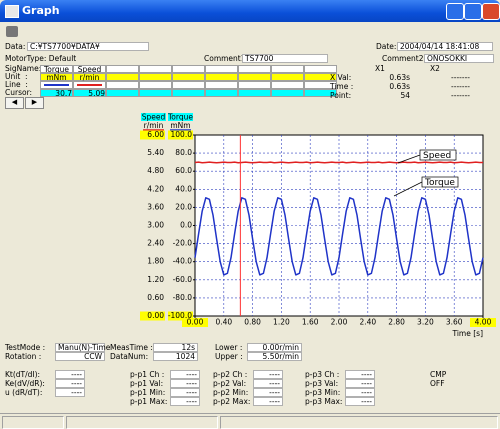 The width and height of the screenshot is (500, 429). I want to click on info-label: p-p2 Val:, so click(230, 383).